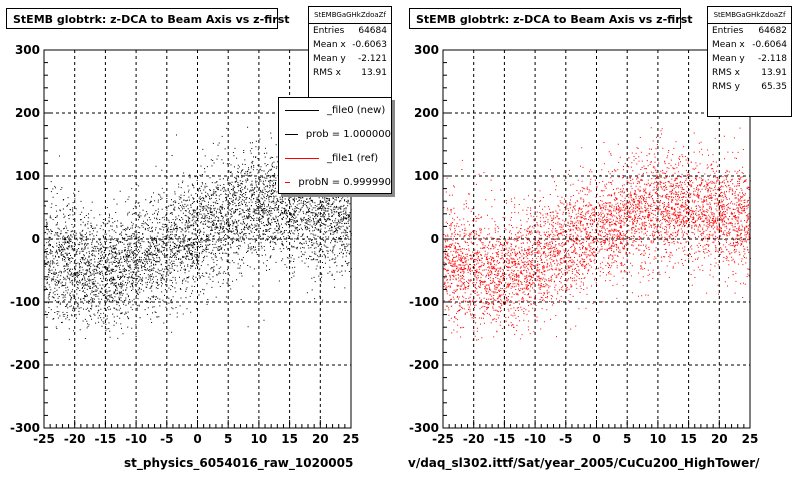 Image resolution: width=800 pixels, height=480 pixels. I want to click on stats-value: -0.6064, so click(769, 45).